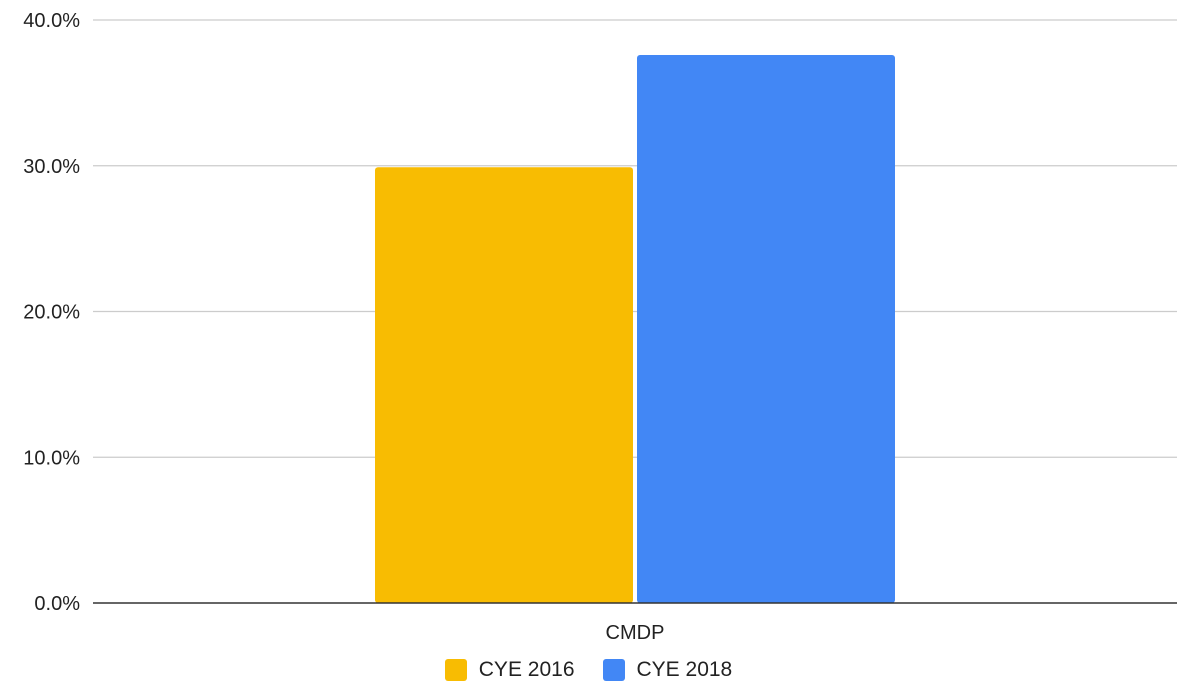 Image resolution: width=1177 pixels, height=698 pixels. I want to click on y-axis-tick-labels: 0.0% 10.0% 20.0% 30.0% 40.0%, so click(51, 312).